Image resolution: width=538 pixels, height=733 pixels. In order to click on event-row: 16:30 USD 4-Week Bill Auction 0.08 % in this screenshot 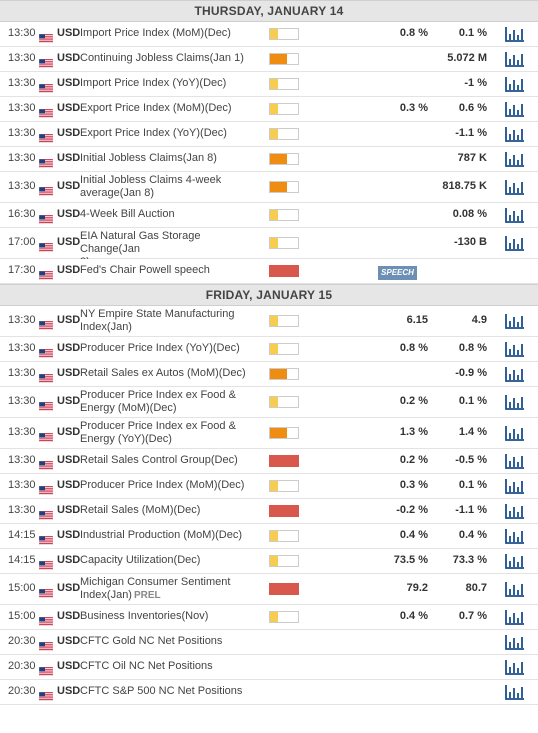, I will do `click(269, 215)`.